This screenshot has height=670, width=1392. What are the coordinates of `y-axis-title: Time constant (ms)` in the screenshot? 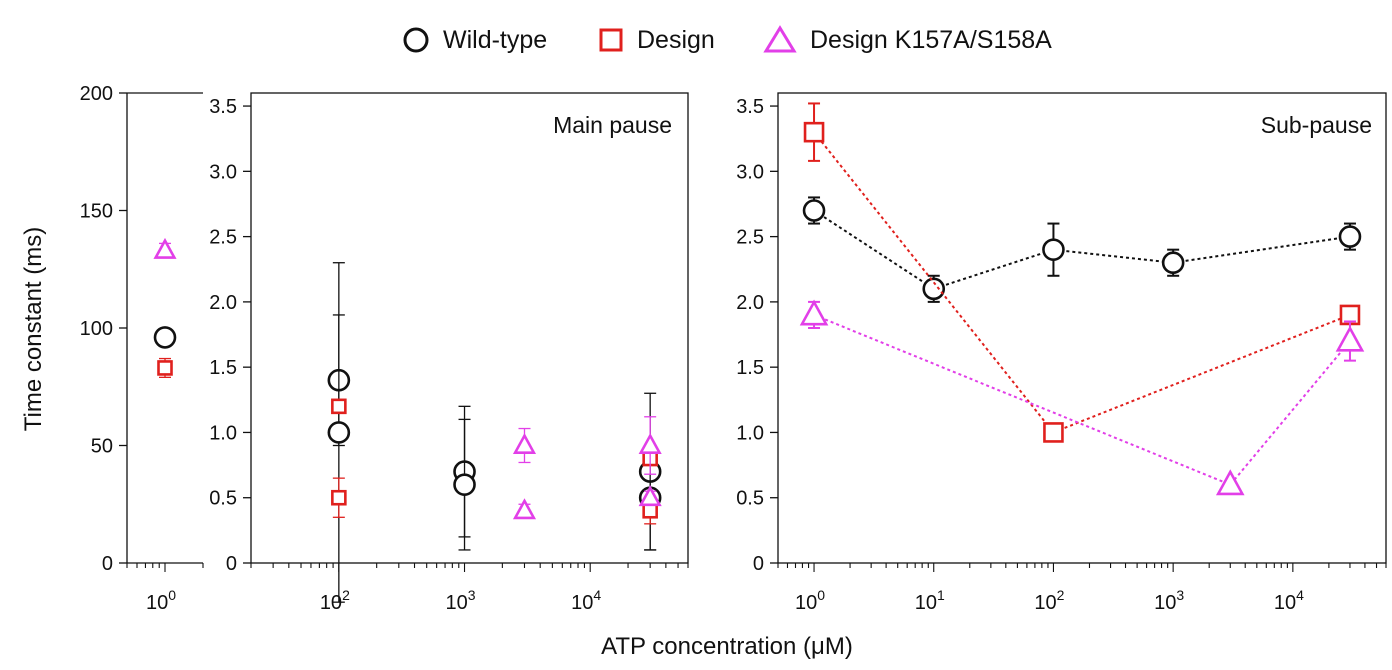 It's located at (33, 329).